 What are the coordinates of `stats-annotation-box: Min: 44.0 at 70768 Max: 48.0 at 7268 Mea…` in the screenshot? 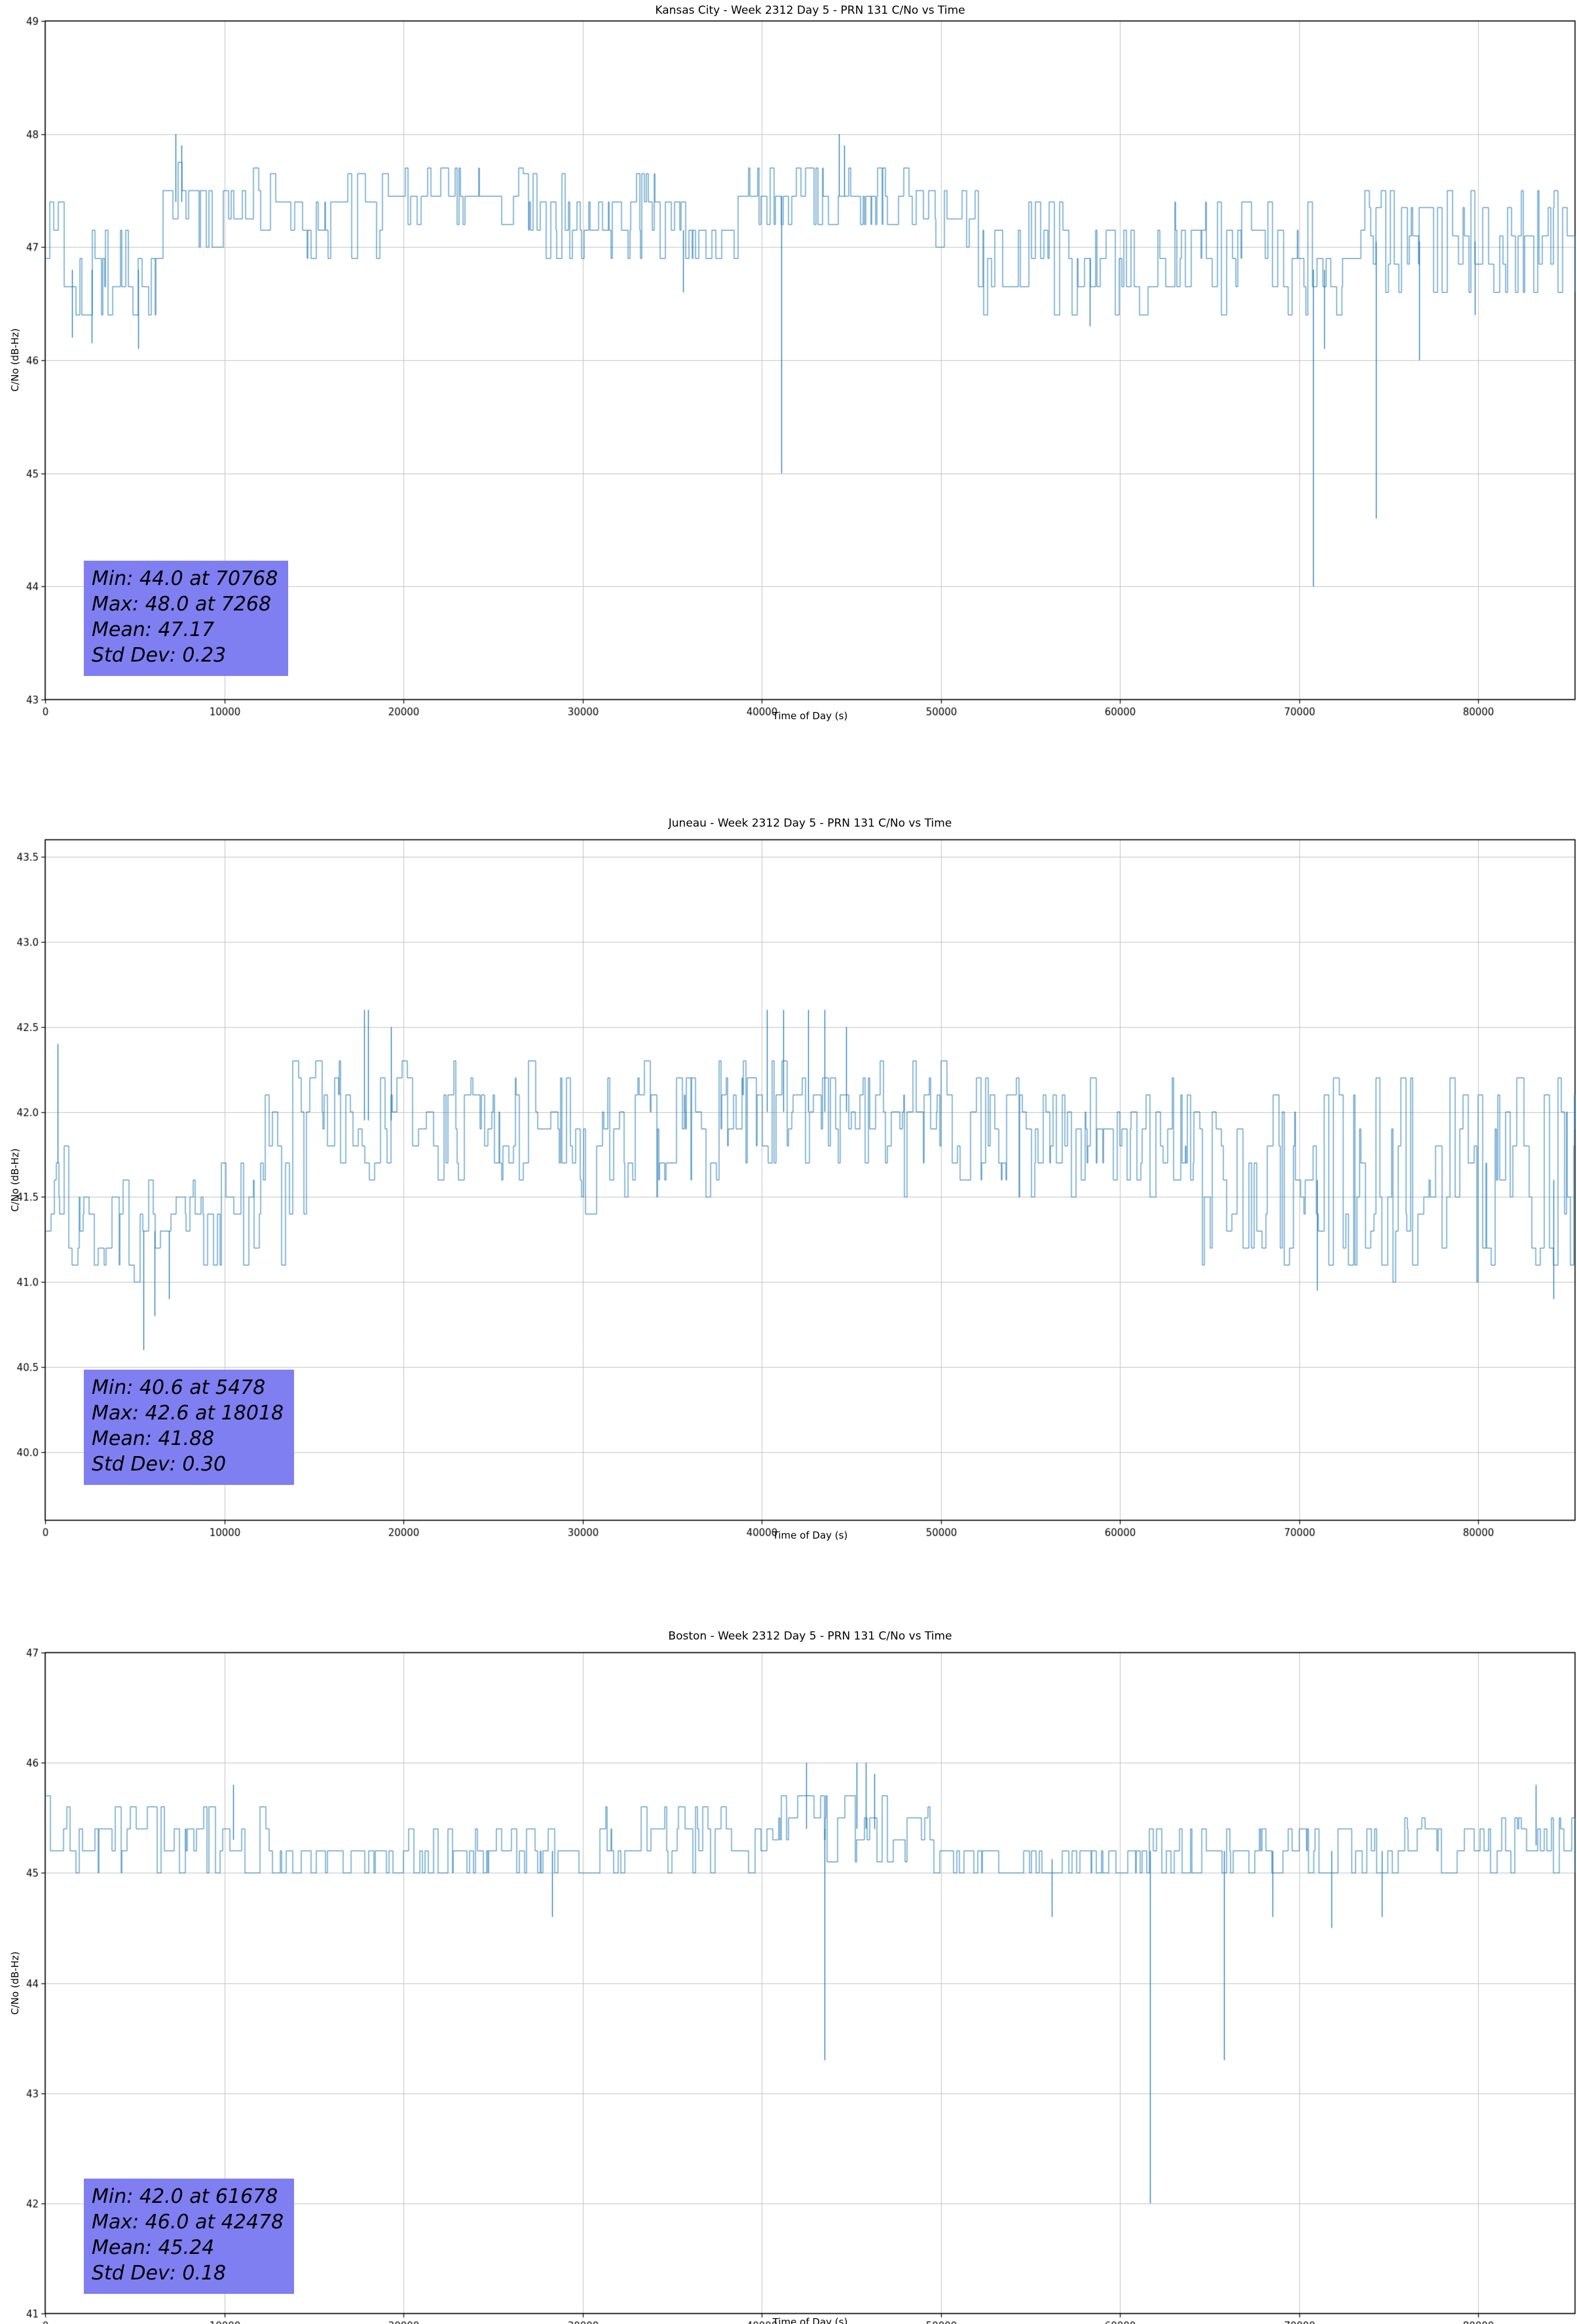 It's located at (186, 618).